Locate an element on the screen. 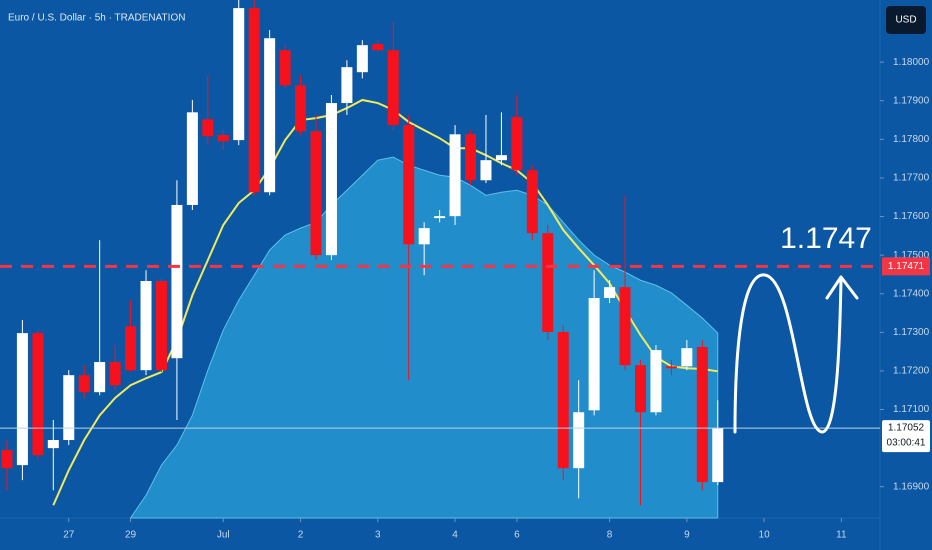  x-tick-label: 4 is located at coordinates (455, 535).